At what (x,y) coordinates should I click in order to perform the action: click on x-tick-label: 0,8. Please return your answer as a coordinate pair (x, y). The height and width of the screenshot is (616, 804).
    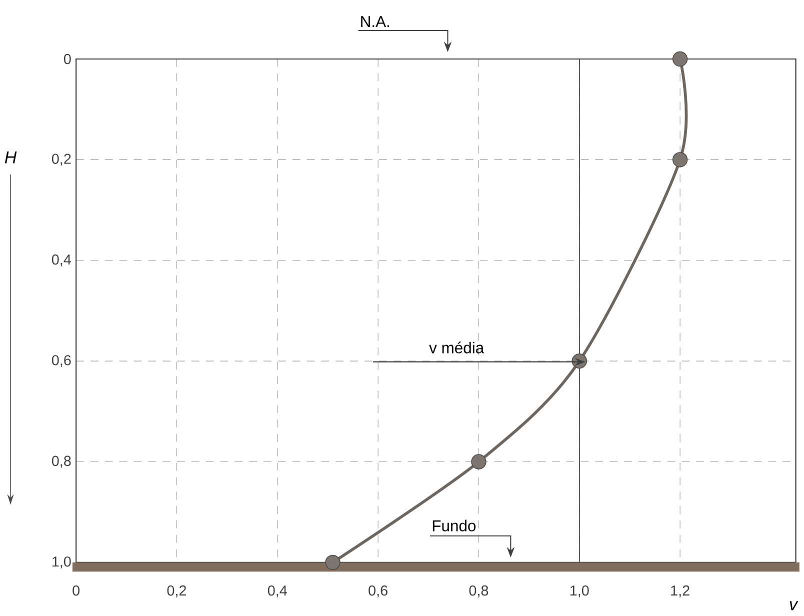
    Looking at the image, I should click on (478, 592).